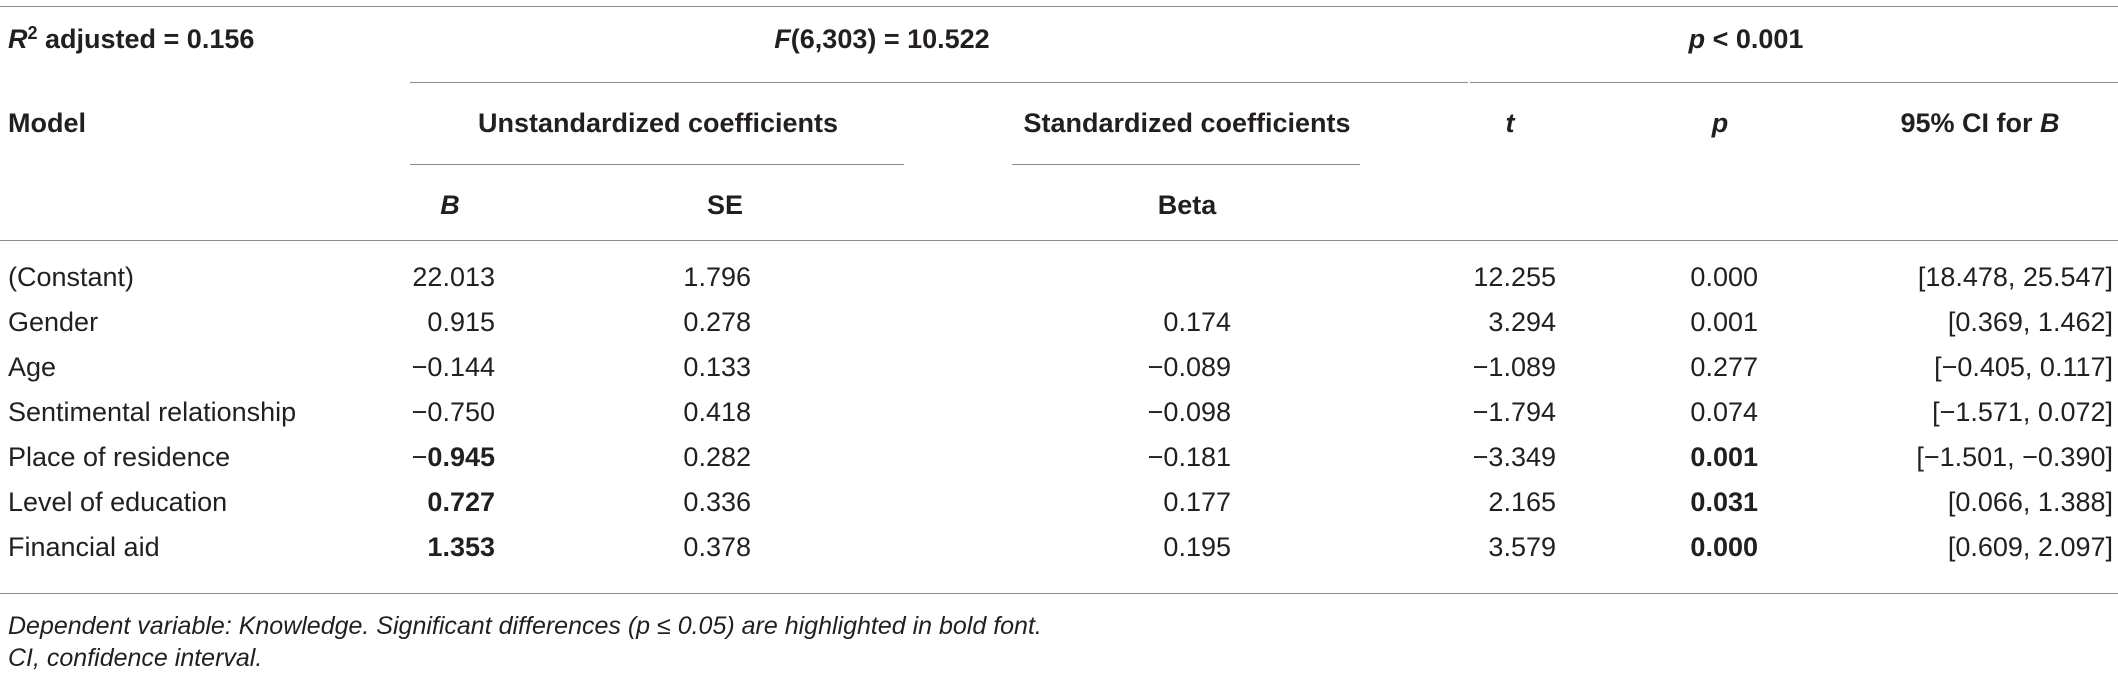 The height and width of the screenshot is (679, 2118). I want to click on header-ci: 95% CI for B, so click(1979, 123).